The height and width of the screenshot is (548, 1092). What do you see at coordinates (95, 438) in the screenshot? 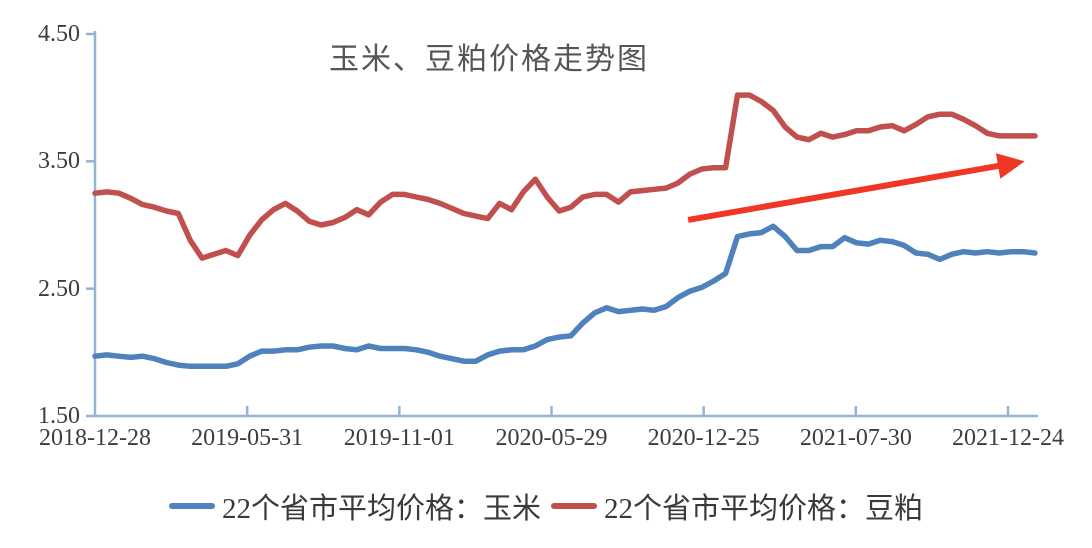
I see `x-tick-label: 2018-12-28` at bounding box center [95, 438].